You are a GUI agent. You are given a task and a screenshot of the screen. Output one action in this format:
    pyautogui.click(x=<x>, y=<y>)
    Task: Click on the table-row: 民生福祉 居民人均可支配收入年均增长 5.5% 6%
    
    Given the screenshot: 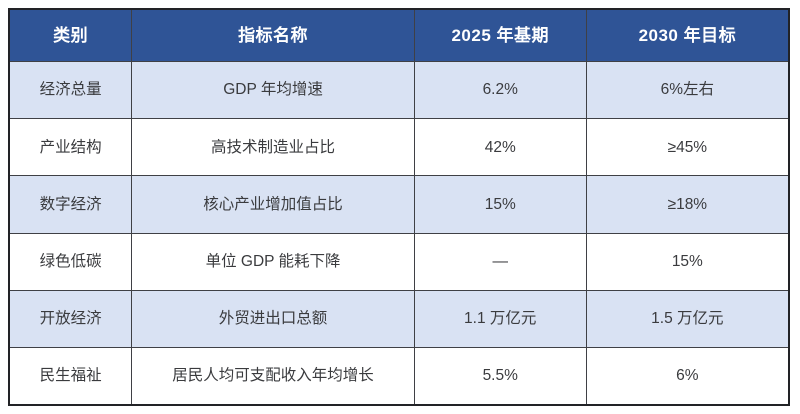 What is the action you would take?
    pyautogui.click(x=399, y=375)
    